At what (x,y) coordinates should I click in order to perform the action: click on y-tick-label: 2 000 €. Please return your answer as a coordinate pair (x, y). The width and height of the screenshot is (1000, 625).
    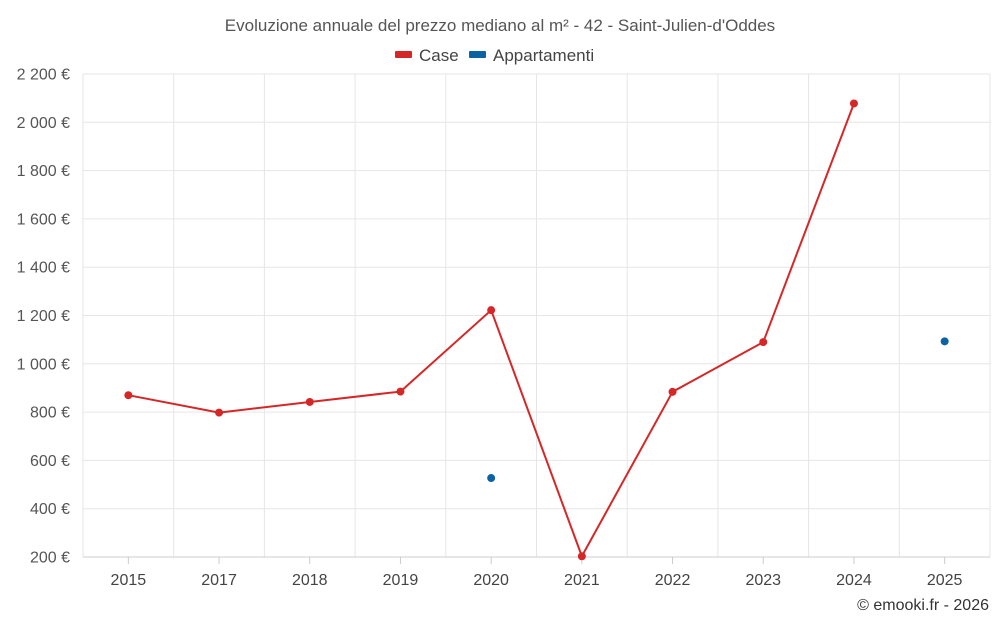
    Looking at the image, I should click on (43, 123).